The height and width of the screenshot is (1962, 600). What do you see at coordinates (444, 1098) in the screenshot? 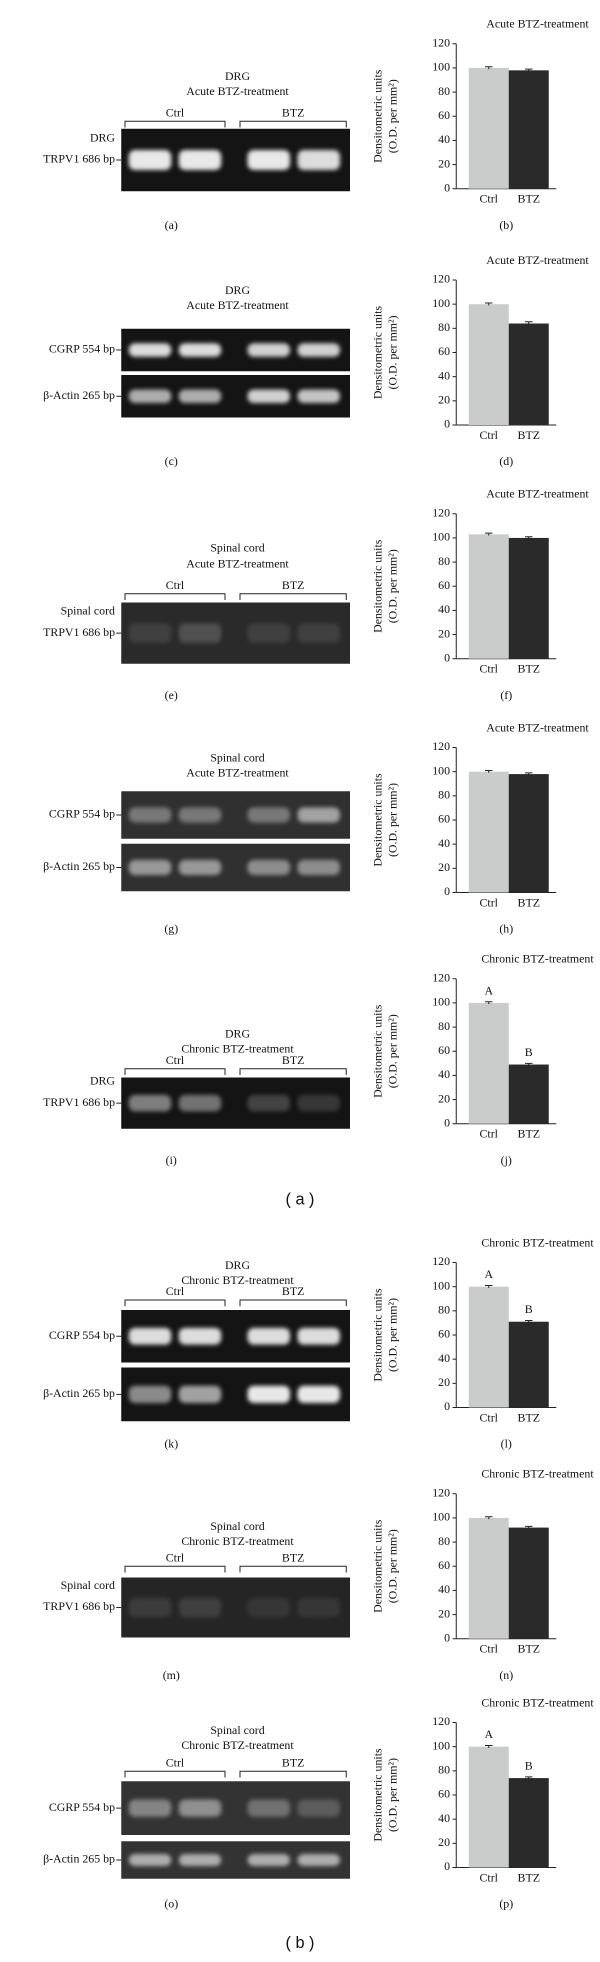
I see `y-tick-label: 20` at bounding box center [444, 1098].